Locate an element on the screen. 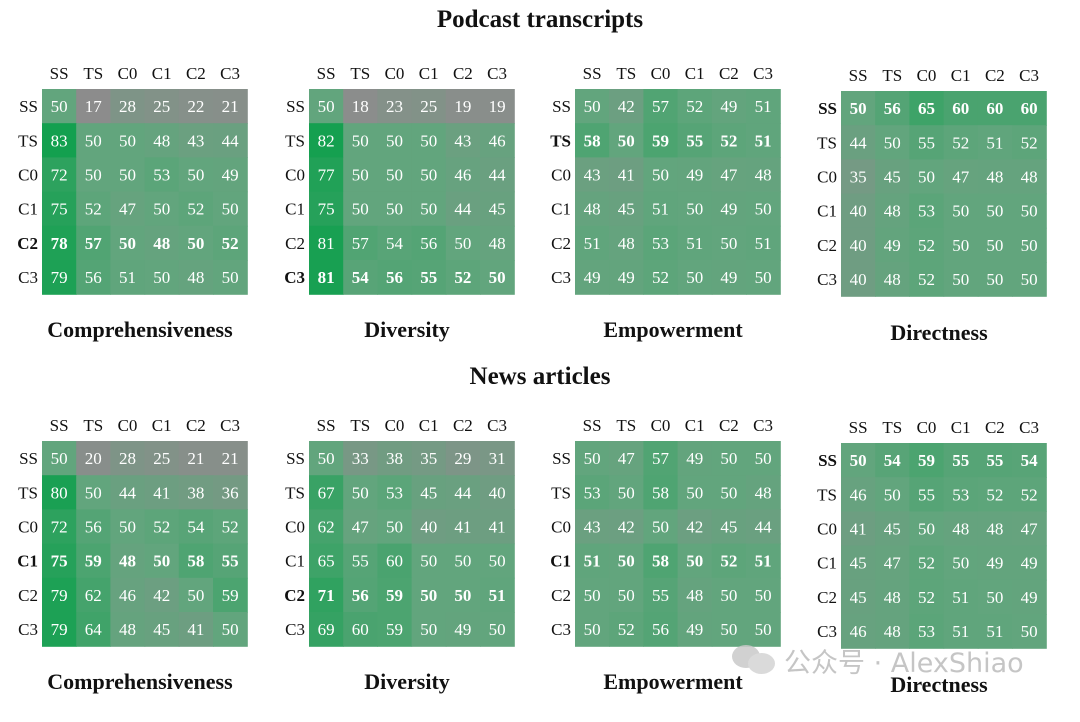  cell-value: 44 is located at coordinates (128, 492).